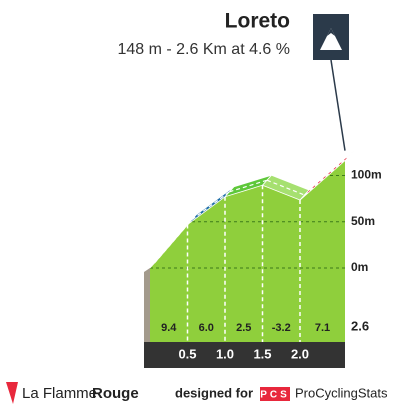  What do you see at coordinates (206, 328) in the screenshot?
I see `gradient-label: 6.0` at bounding box center [206, 328].